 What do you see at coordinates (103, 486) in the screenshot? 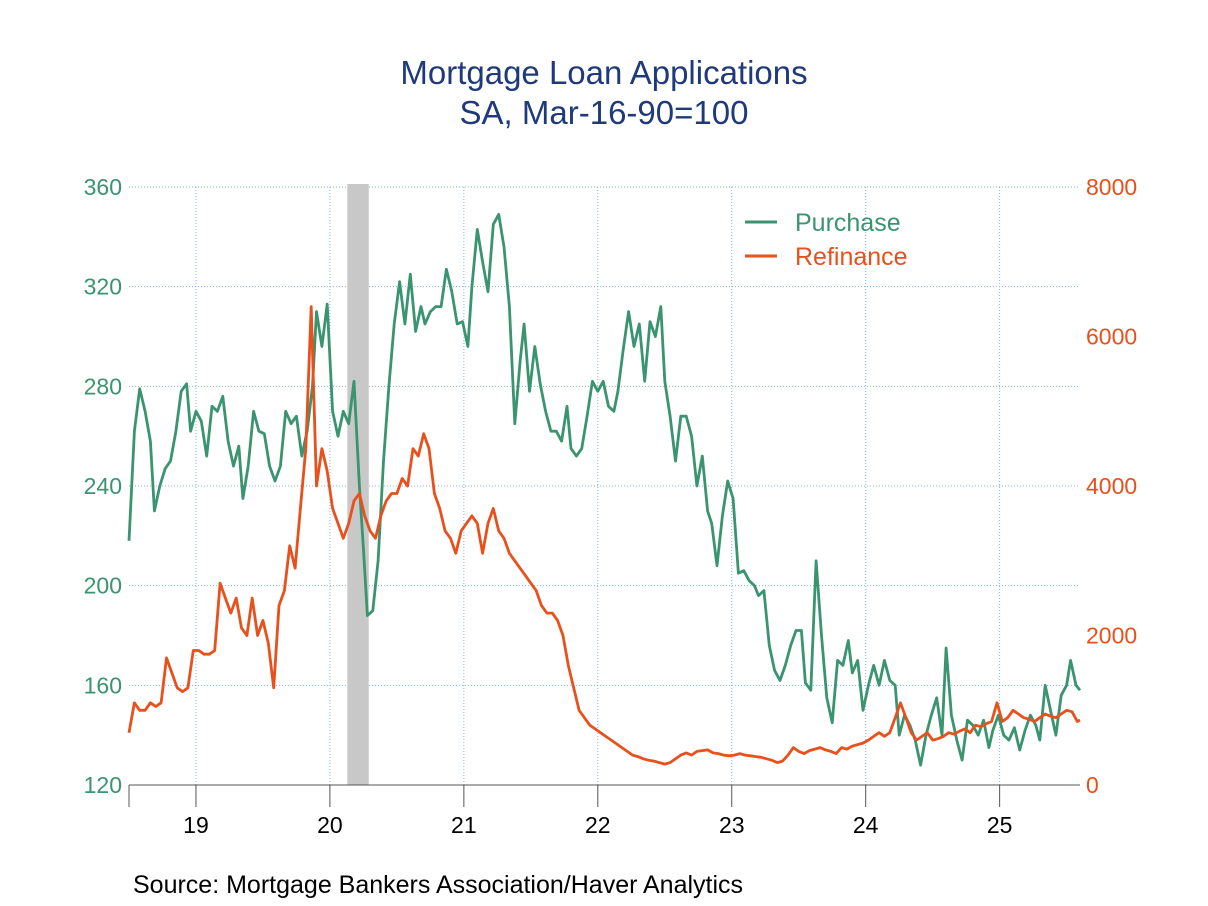
I see `y-left-tick-label: 240` at bounding box center [103, 486].